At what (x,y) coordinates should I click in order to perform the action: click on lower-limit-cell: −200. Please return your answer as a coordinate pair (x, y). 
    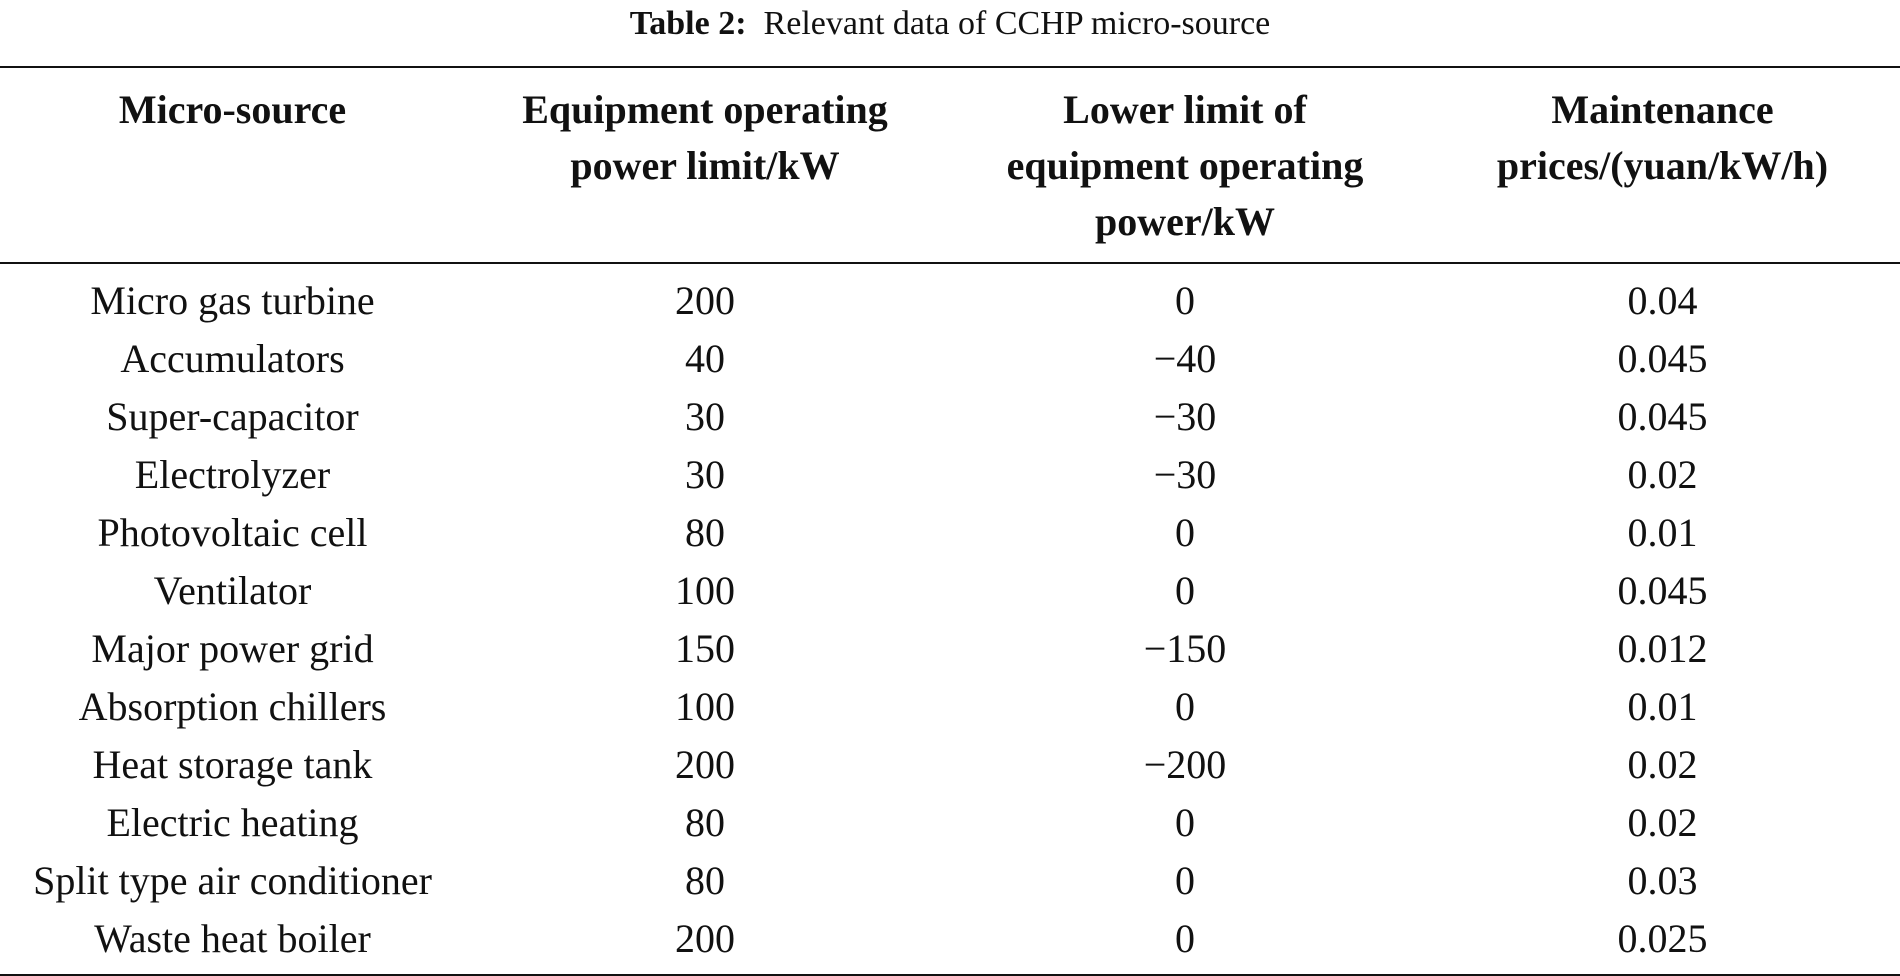
    Looking at the image, I should click on (1185, 764).